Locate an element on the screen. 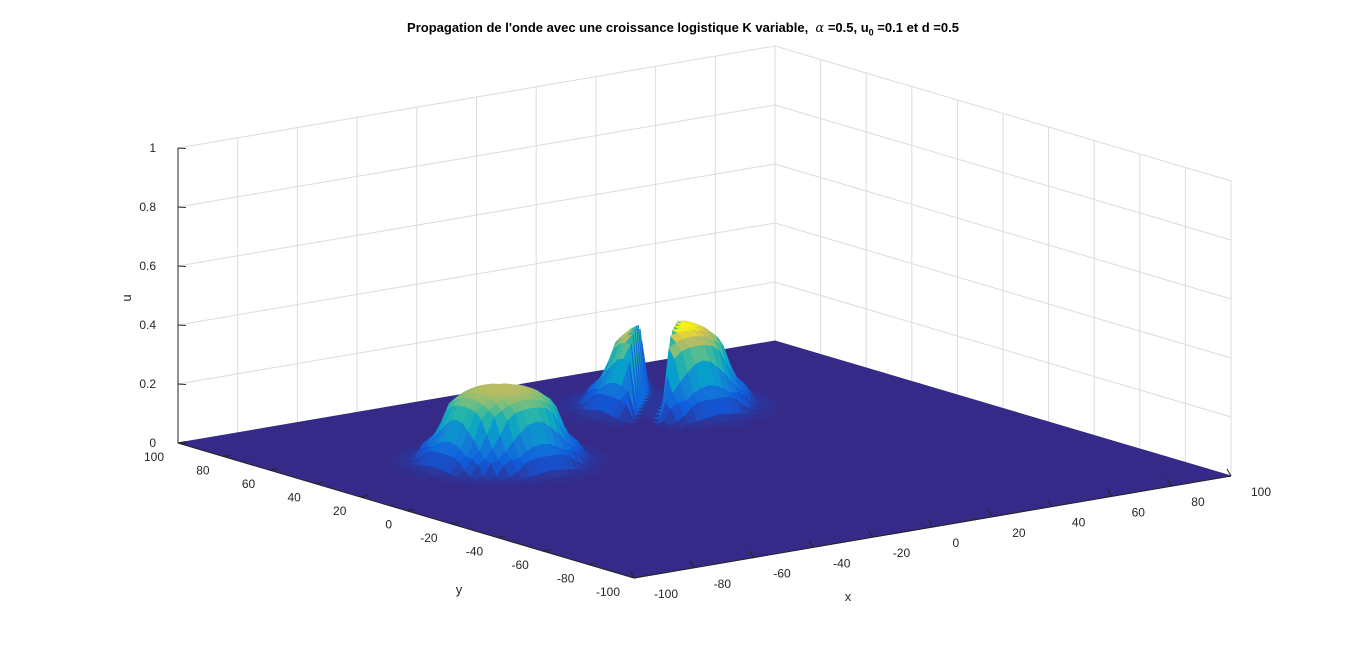  z-tick-label: 0.4 is located at coordinates (147, 325).